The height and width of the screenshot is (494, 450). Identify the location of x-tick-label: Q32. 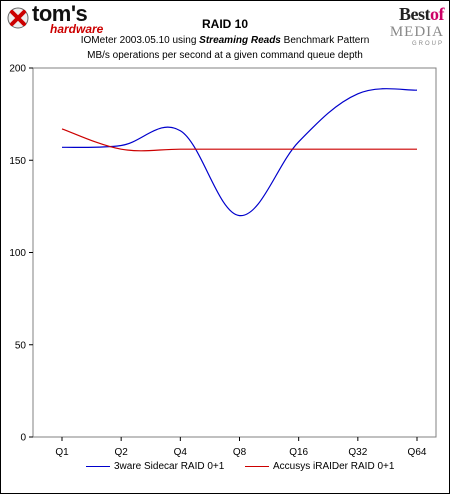
(357, 452).